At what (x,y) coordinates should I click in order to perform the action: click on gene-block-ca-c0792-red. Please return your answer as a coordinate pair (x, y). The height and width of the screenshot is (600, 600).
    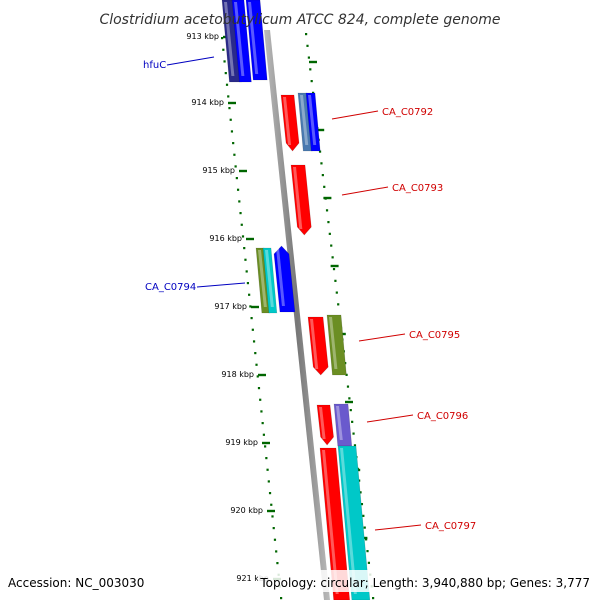
    Looking at the image, I should click on (290, 123).